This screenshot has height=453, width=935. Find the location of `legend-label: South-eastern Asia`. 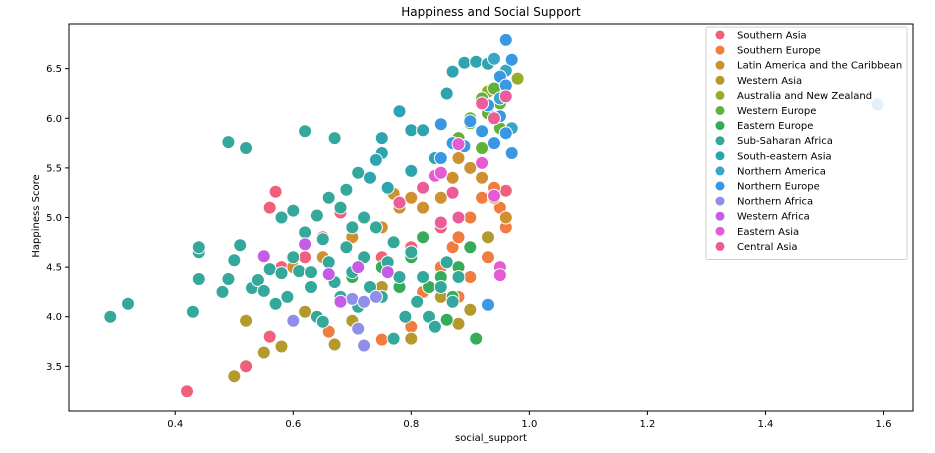

legend-label: South-eastern Asia is located at coordinates (784, 156).